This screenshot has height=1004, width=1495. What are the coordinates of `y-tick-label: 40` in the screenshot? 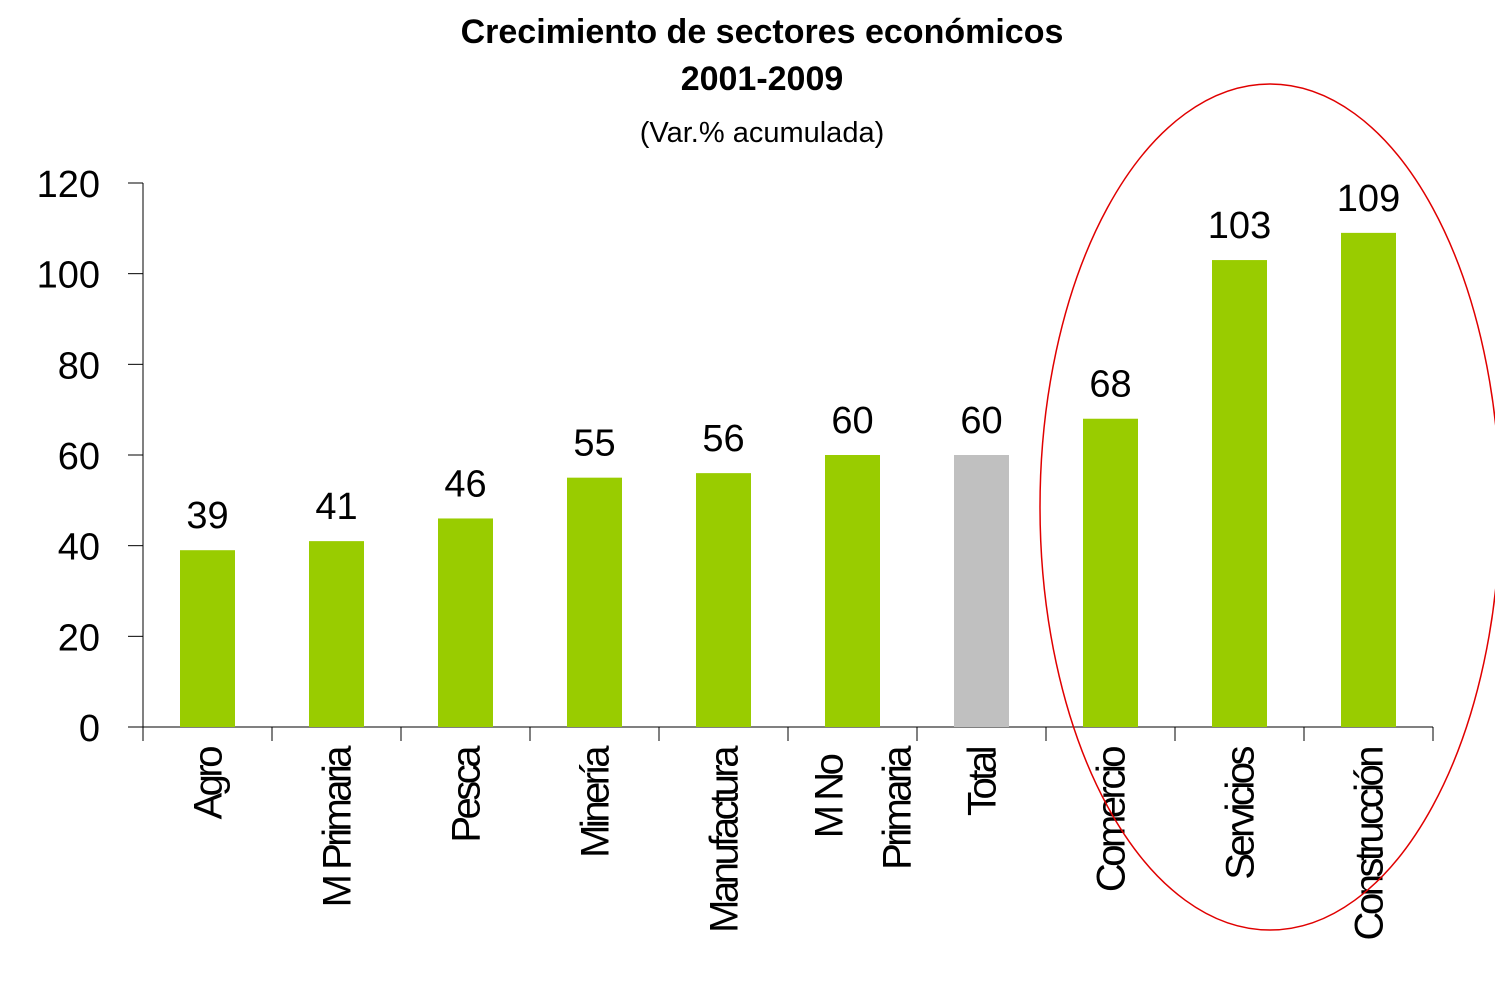 It's located at (79, 548).